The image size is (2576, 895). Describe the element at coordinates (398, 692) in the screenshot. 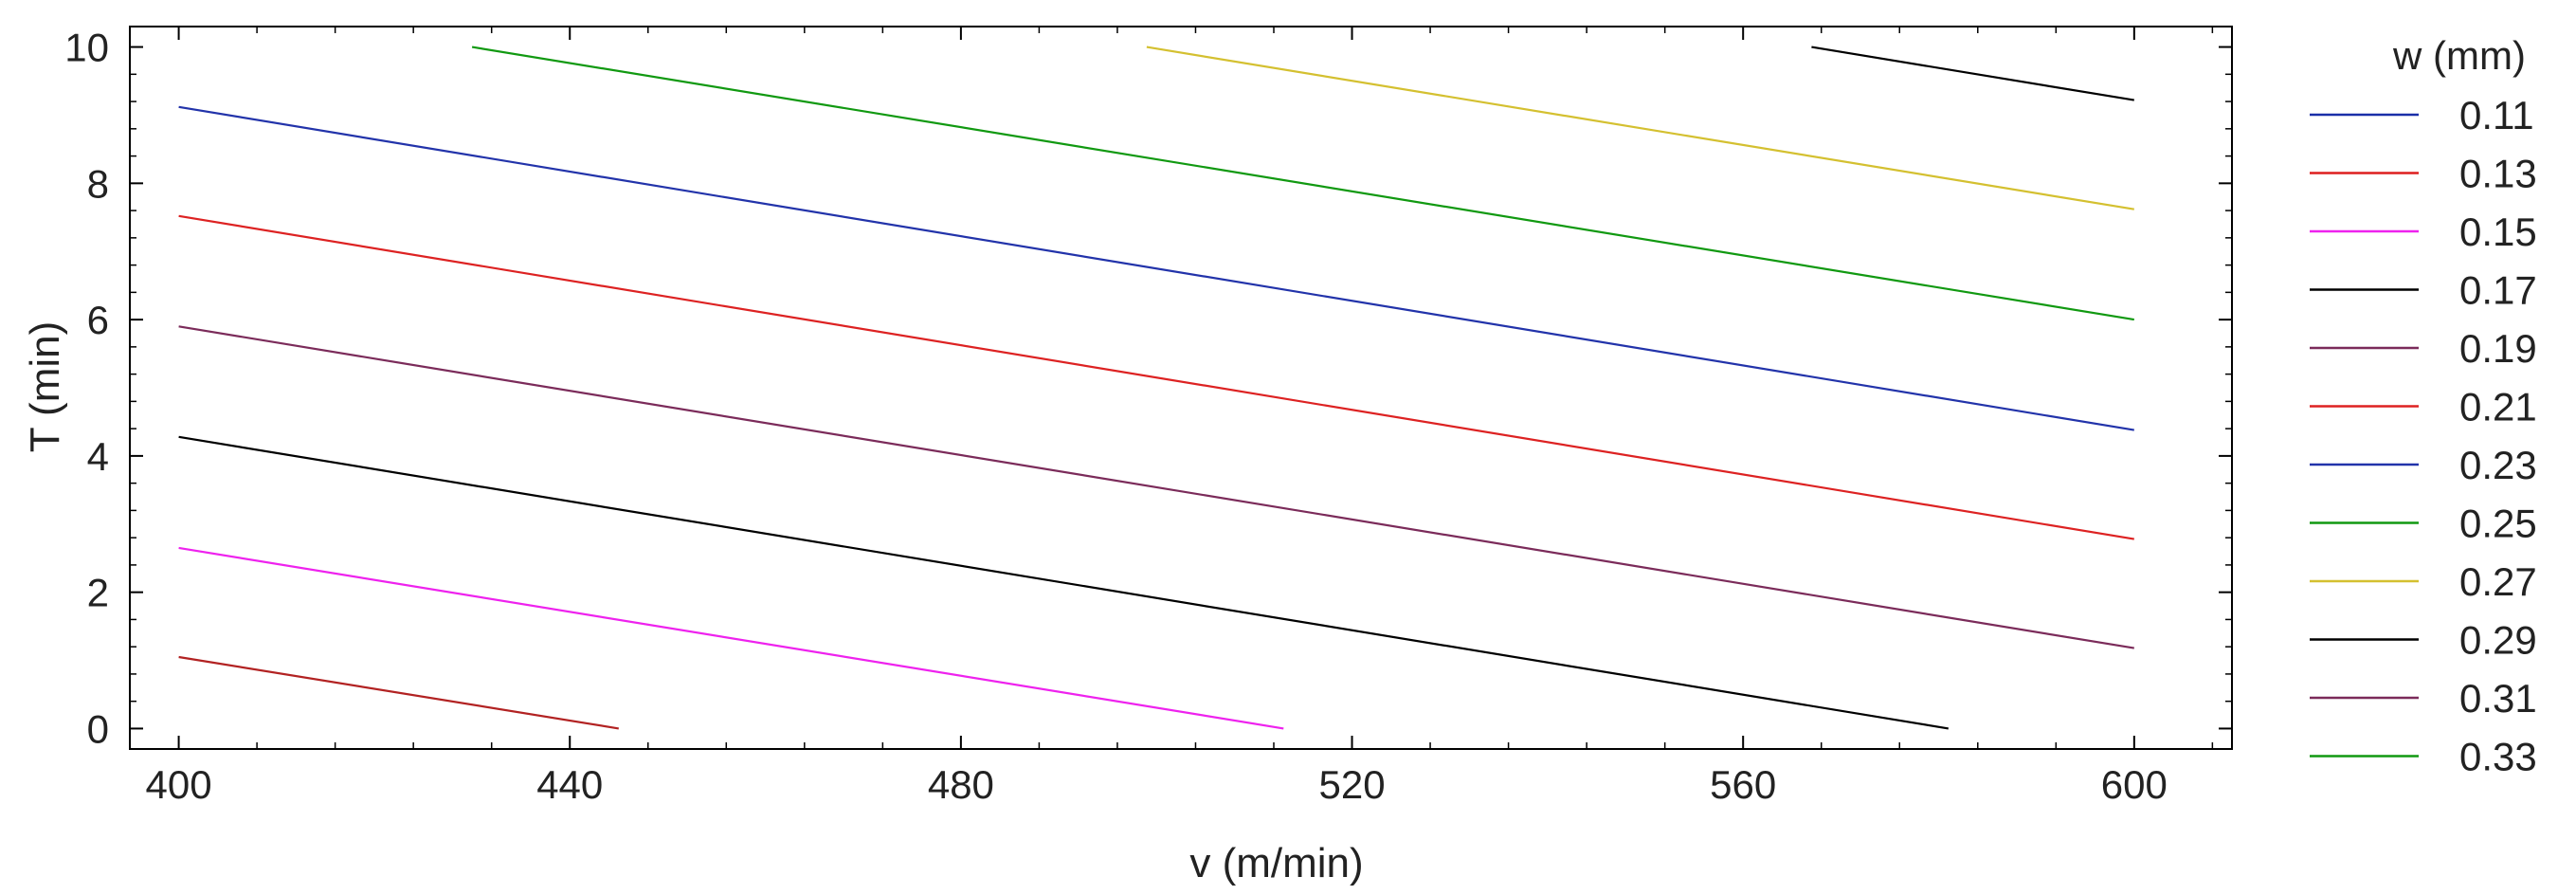

I see `series-line-0.11` at that location.